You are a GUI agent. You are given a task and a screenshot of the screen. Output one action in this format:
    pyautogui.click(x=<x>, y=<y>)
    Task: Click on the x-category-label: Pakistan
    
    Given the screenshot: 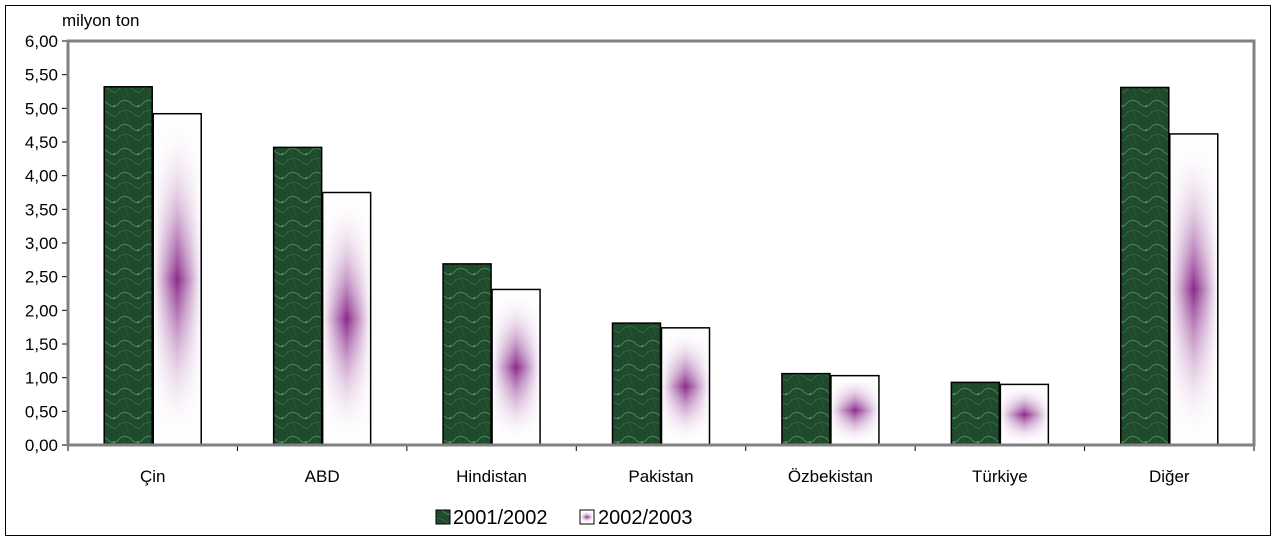 What is the action you would take?
    pyautogui.click(x=660, y=476)
    